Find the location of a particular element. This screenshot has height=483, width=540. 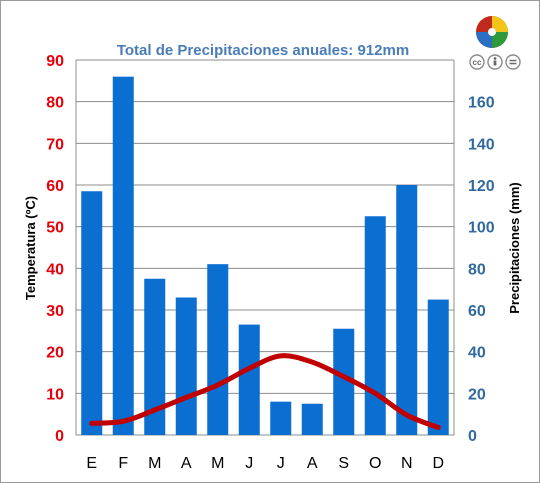

right-tick-label: 140 is located at coordinates (481, 144).